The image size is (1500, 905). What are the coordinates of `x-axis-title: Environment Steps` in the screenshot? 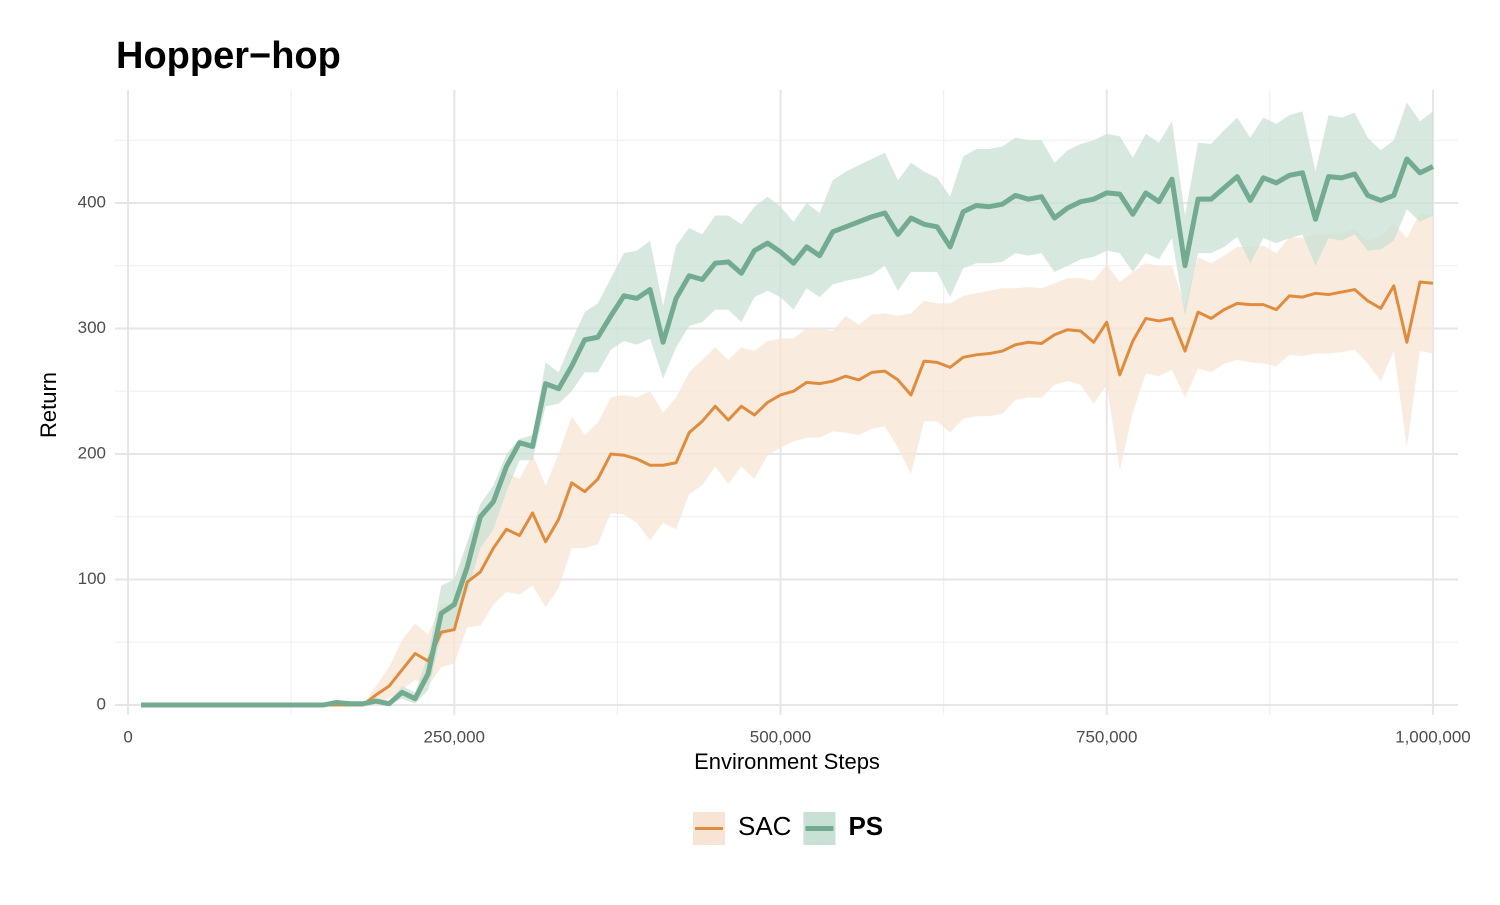 It's located at (787, 761).